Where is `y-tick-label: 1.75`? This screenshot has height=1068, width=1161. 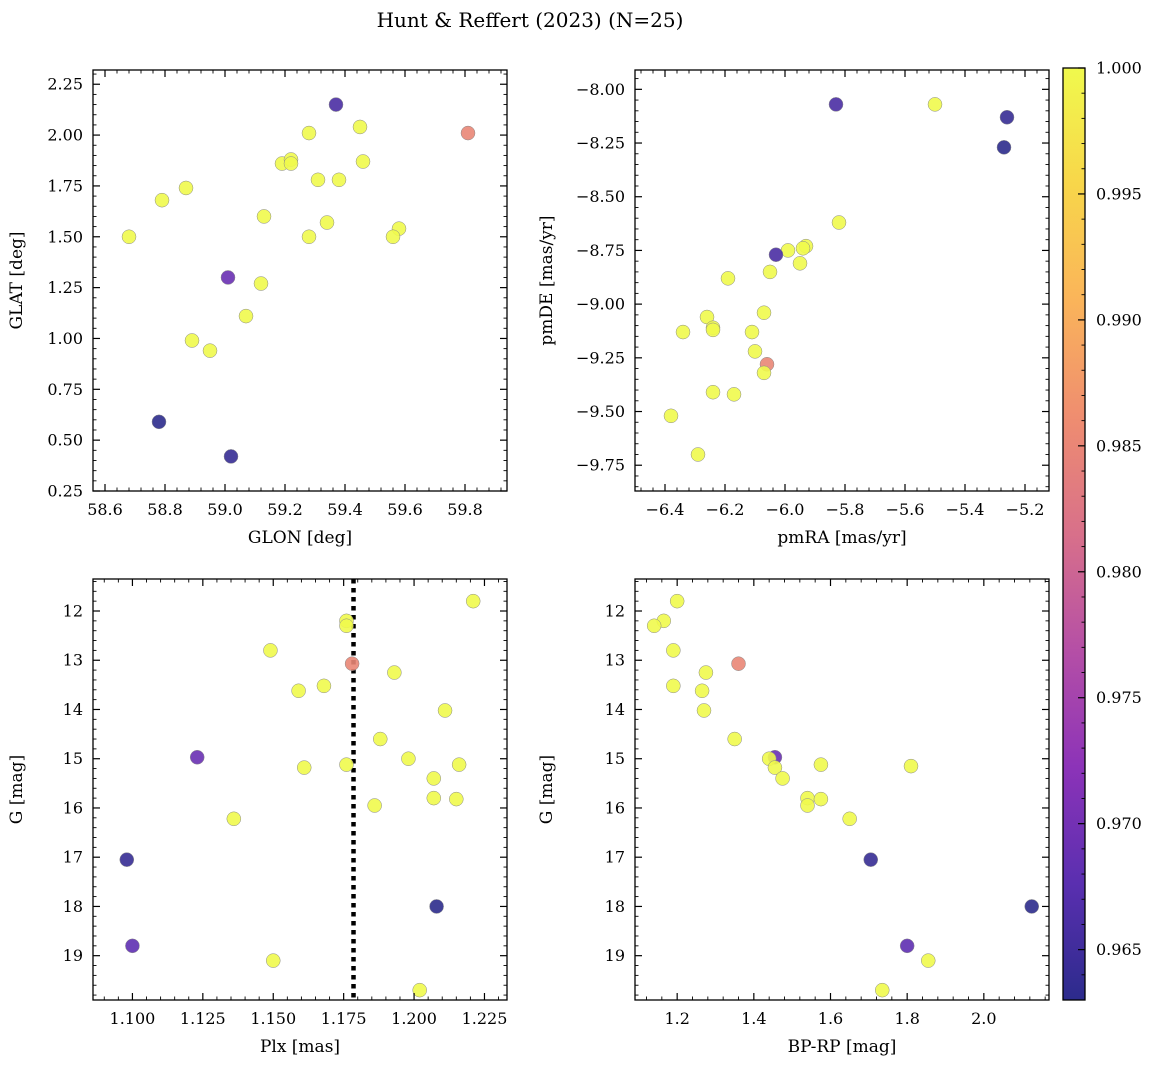 y-tick-label: 1.75 is located at coordinates (65, 185).